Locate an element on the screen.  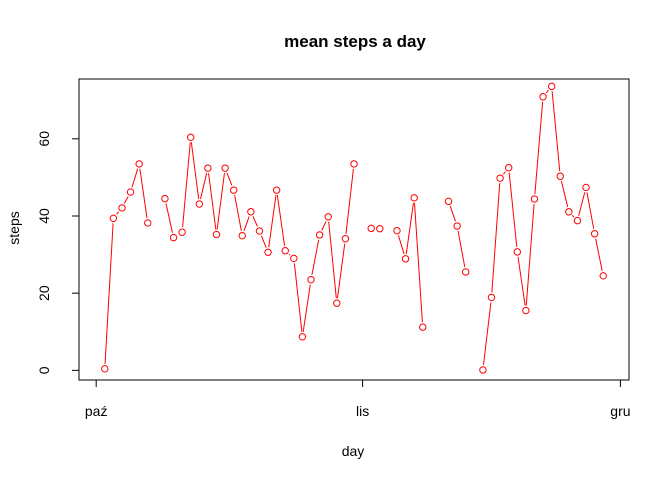
x-axis-label: day is located at coordinates (353, 451).